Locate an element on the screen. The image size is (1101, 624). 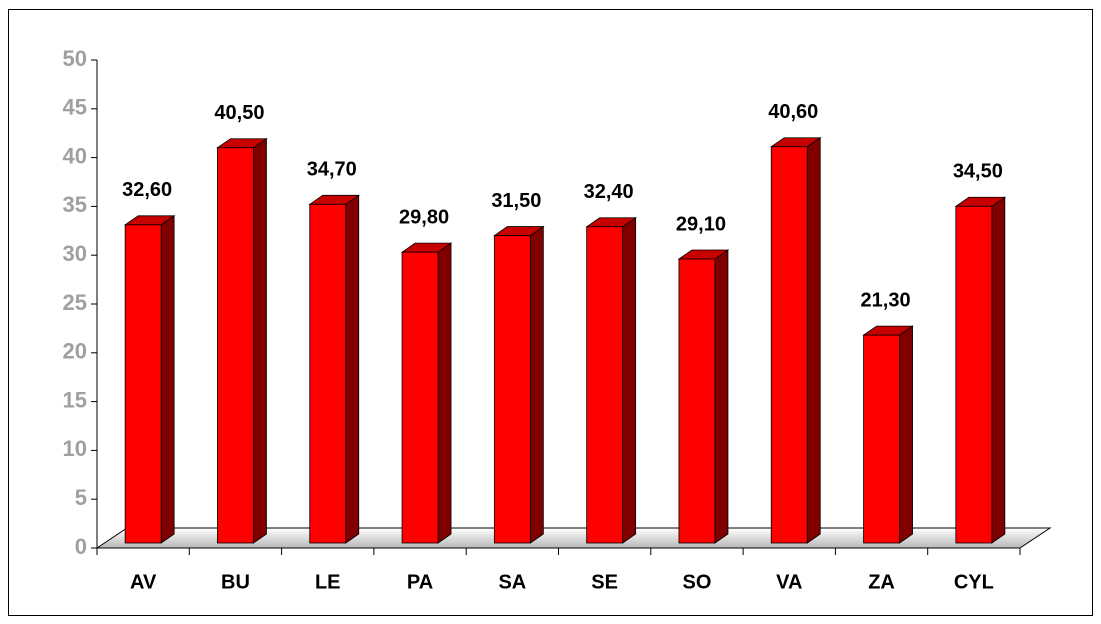
x-tick-label: PA is located at coordinates (420, 582).